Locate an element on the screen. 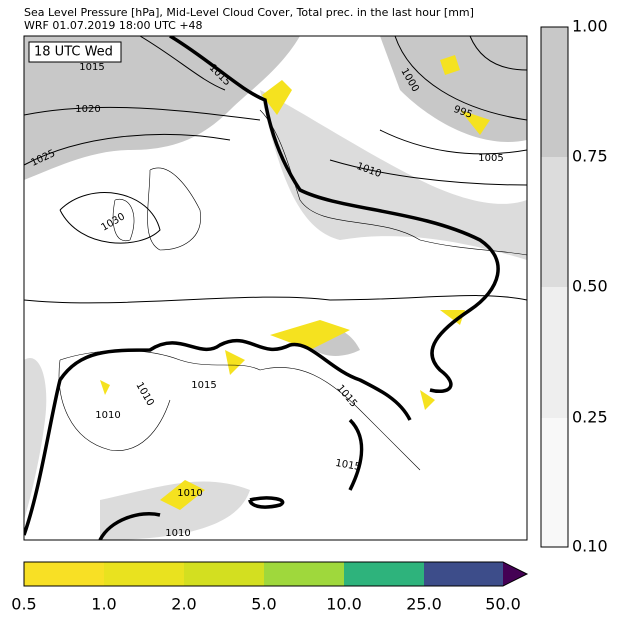  colorbar-tick-label: 0.5 is located at coordinates (23, 604).